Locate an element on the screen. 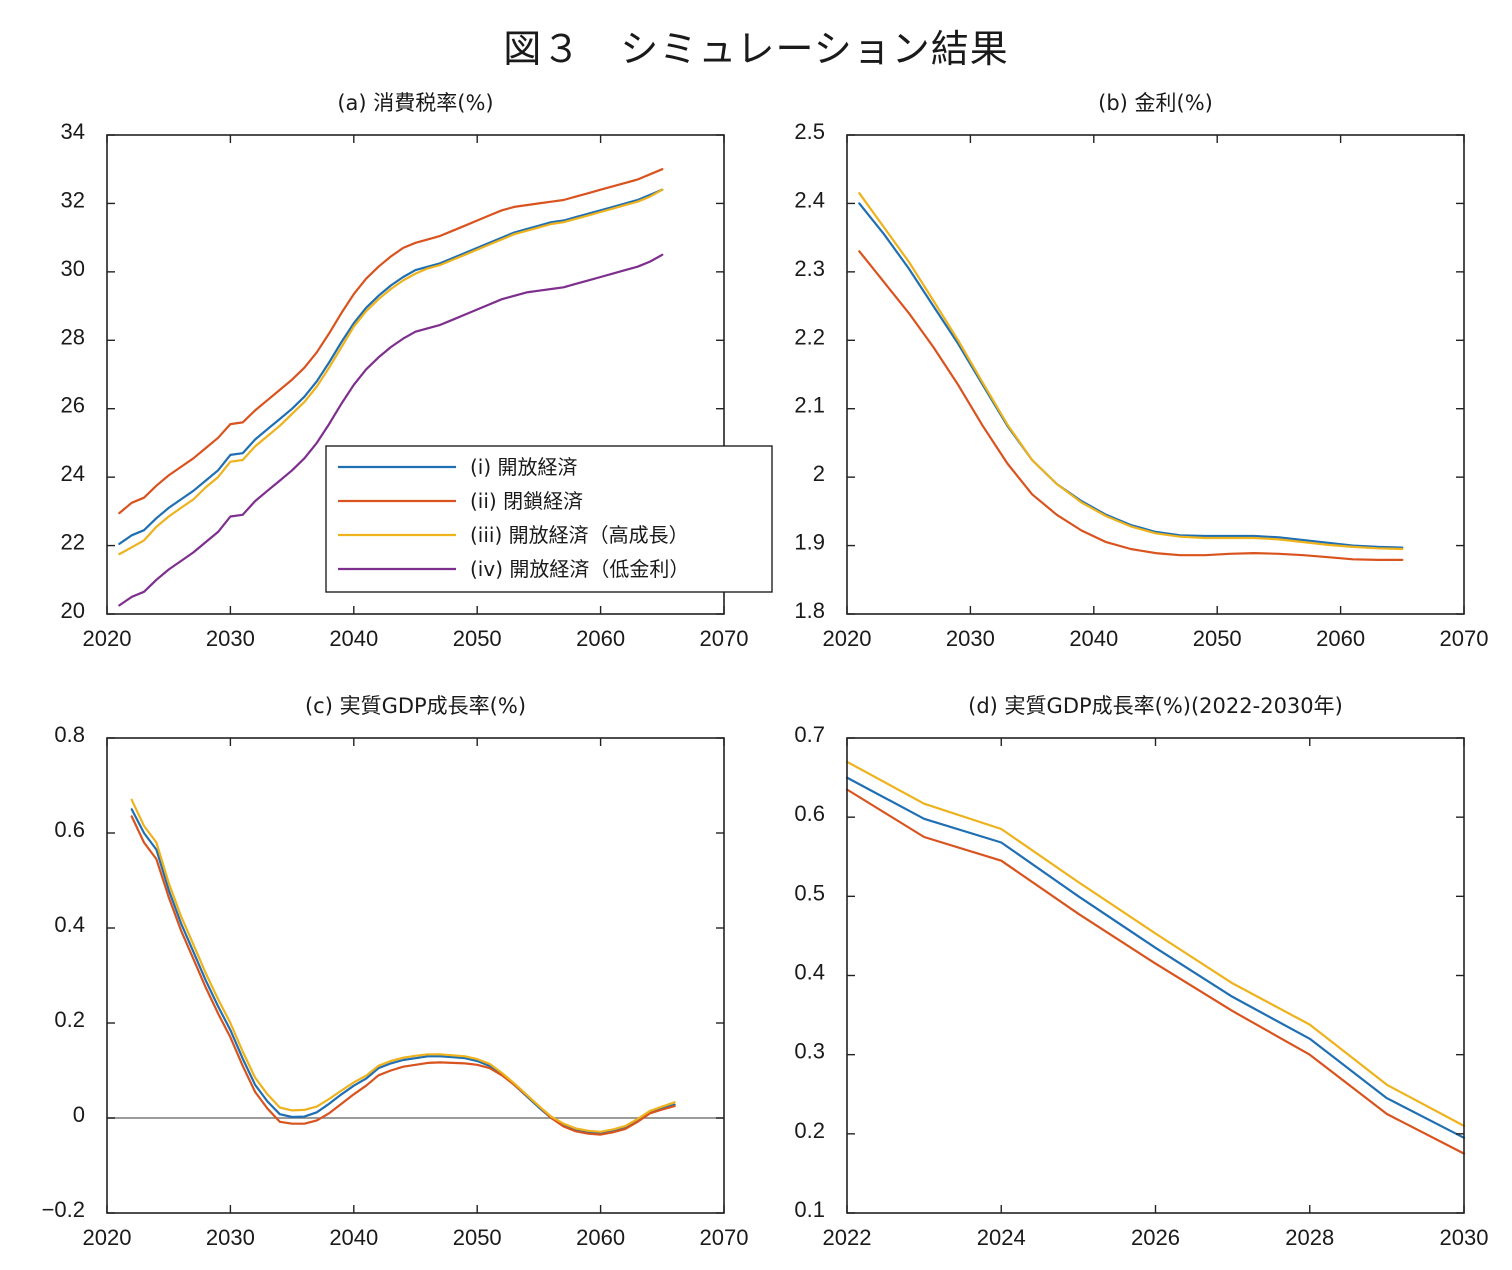 This screenshot has width=1512, height=1270. y-tick-label: 24 is located at coordinates (73, 473).